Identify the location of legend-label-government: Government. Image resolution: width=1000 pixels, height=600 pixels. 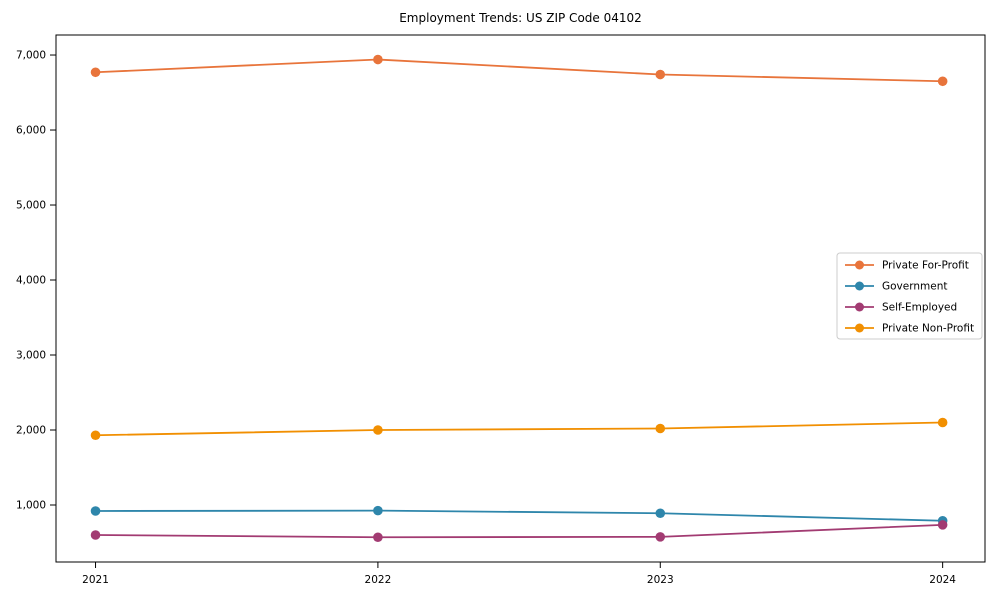
(914, 287).